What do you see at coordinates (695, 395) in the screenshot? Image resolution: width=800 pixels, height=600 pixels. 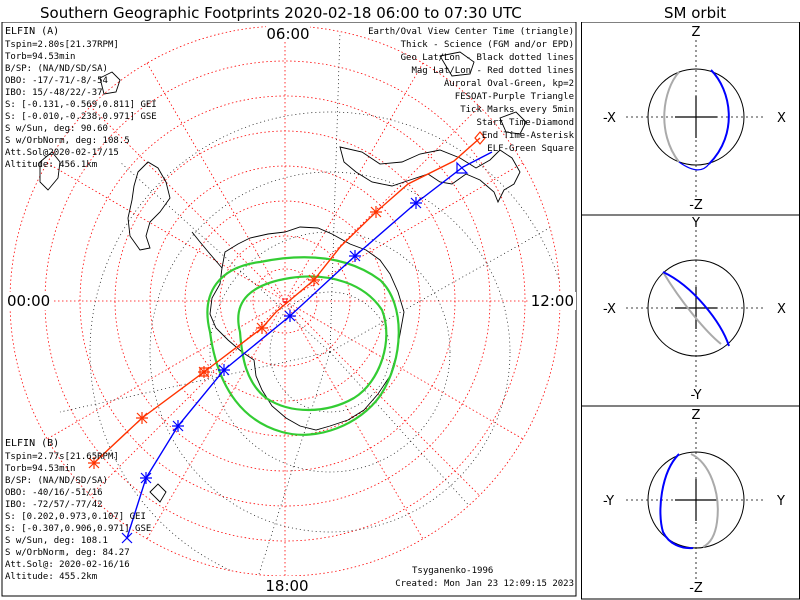 I see `sm-axis-bottom: -Y` at bounding box center [695, 395].